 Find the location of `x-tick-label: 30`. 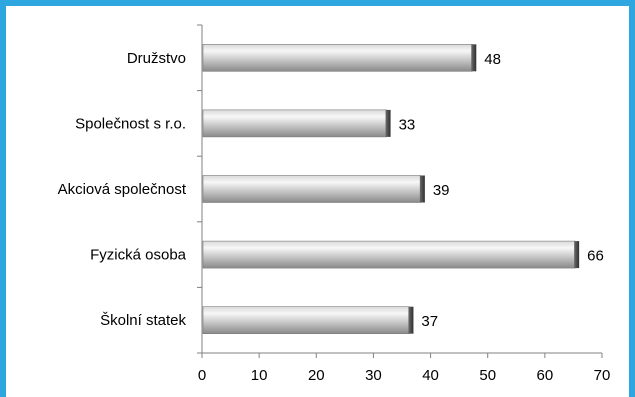

x-tick-label: 30 is located at coordinates (373, 375).